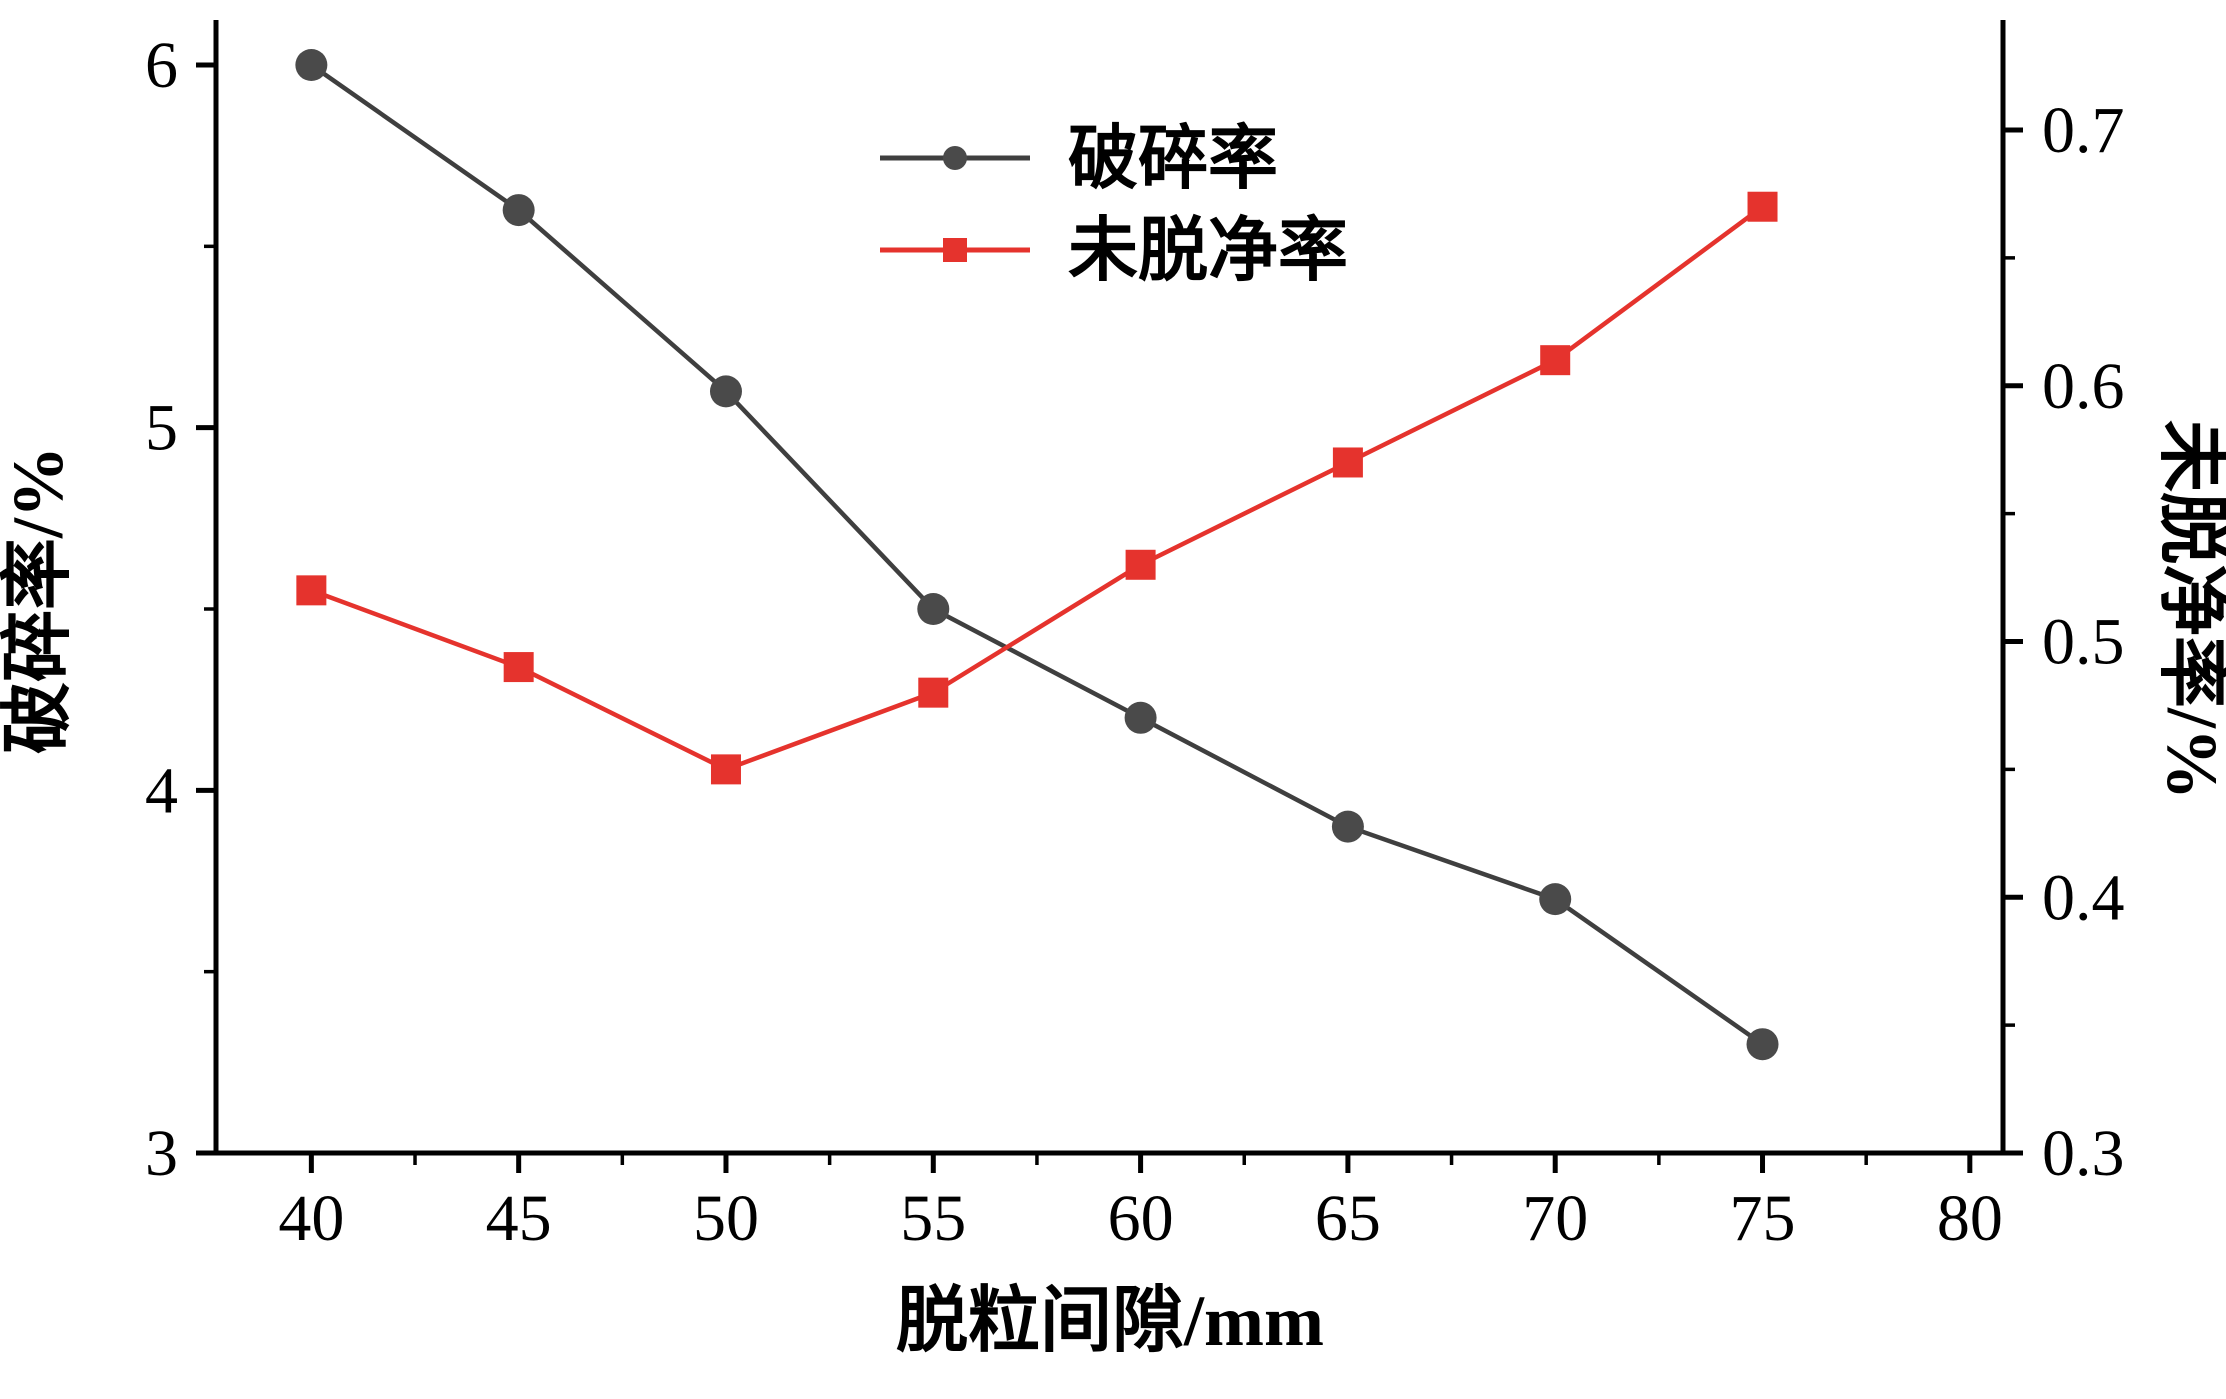  What do you see at coordinates (2189, 610) in the screenshot?
I see `y-axis-right-label: 未脱净率/%` at bounding box center [2189, 610].